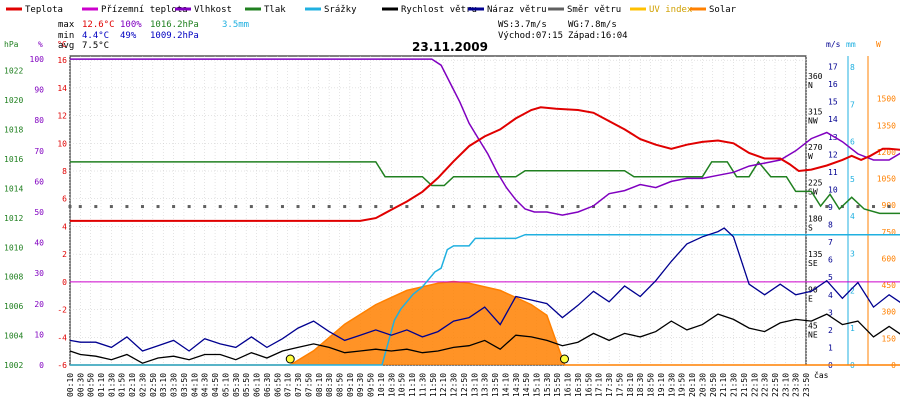 The image size is (900, 400). Describe the element at coordinates (852, 179) in the screenshot. I see `tick-mm: 5` at that location.